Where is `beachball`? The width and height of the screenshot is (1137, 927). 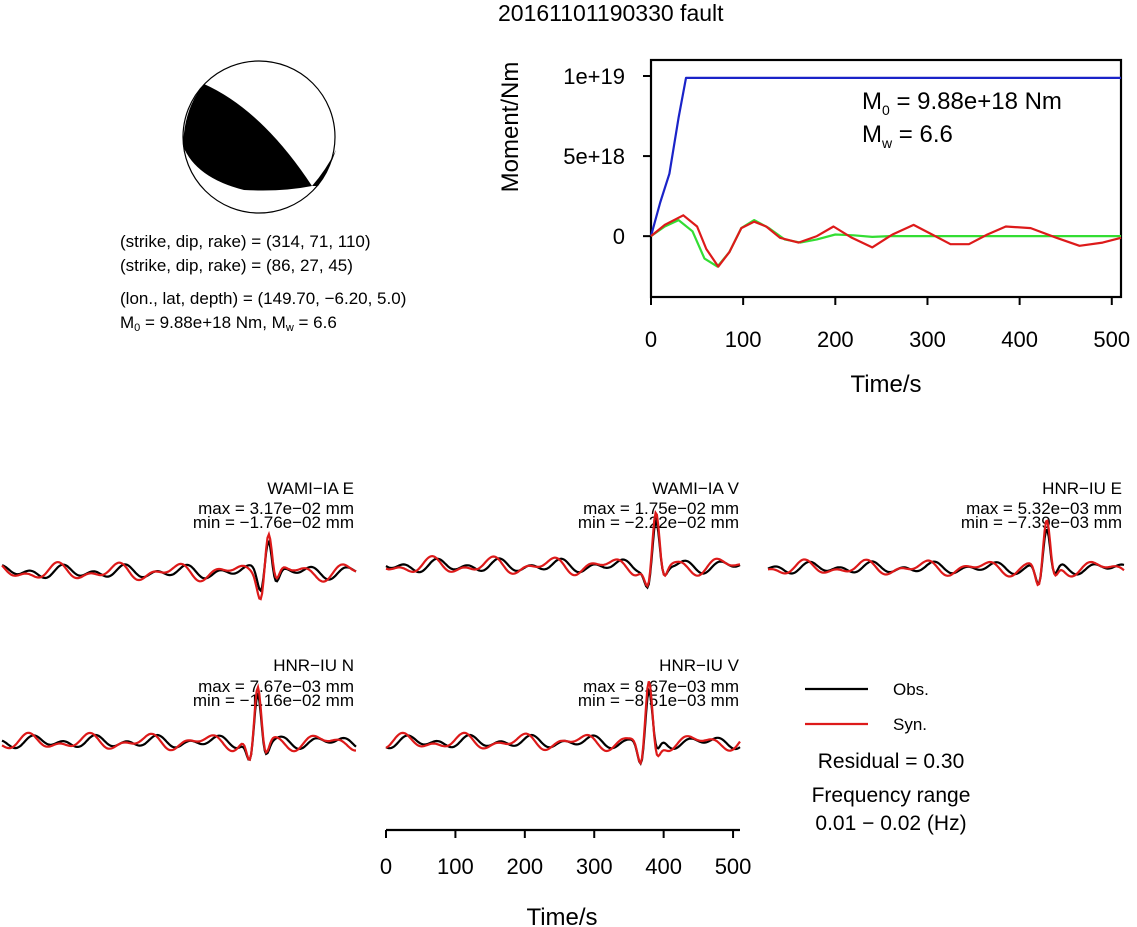
beachball is located at coordinates (259, 137).